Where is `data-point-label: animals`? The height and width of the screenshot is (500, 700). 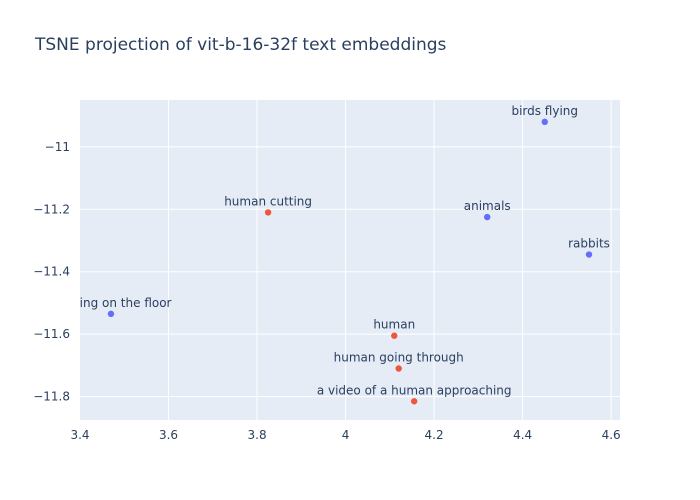
data-point-label: animals is located at coordinates (487, 206).